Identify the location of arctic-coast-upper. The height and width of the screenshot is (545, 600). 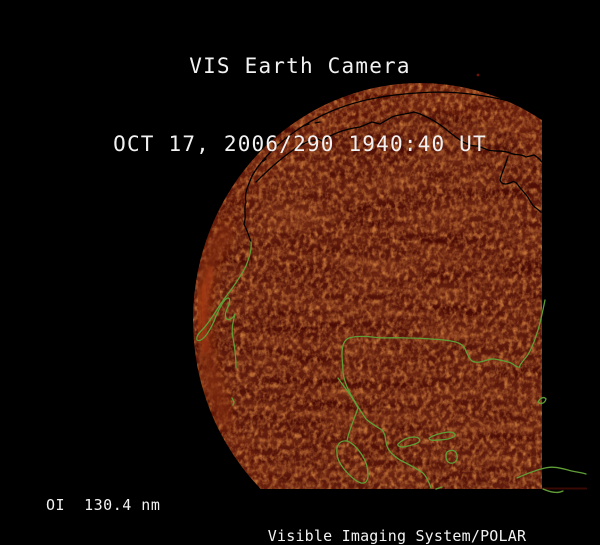
(391, 134).